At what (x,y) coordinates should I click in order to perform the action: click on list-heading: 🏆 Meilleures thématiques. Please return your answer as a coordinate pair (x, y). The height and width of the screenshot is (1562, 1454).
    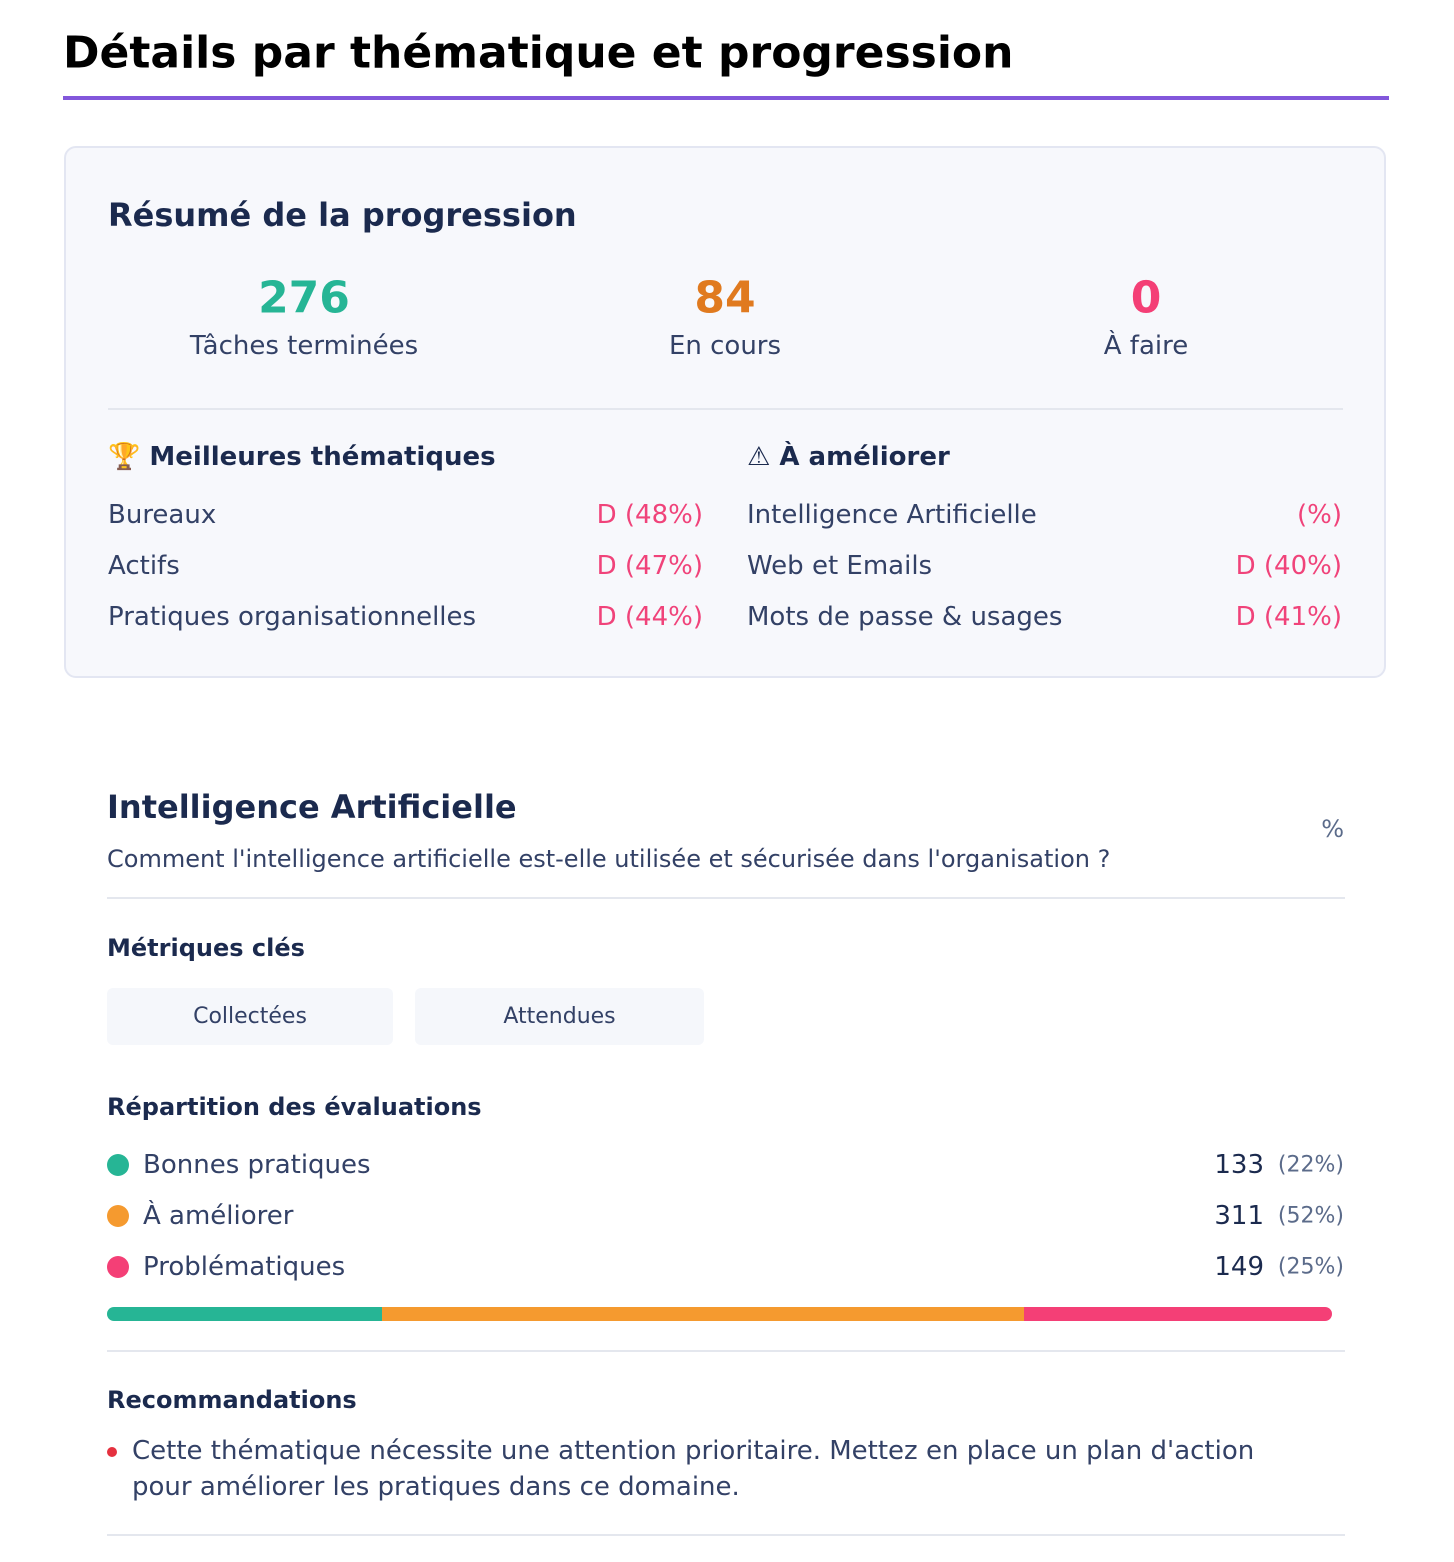
    Looking at the image, I should click on (302, 457).